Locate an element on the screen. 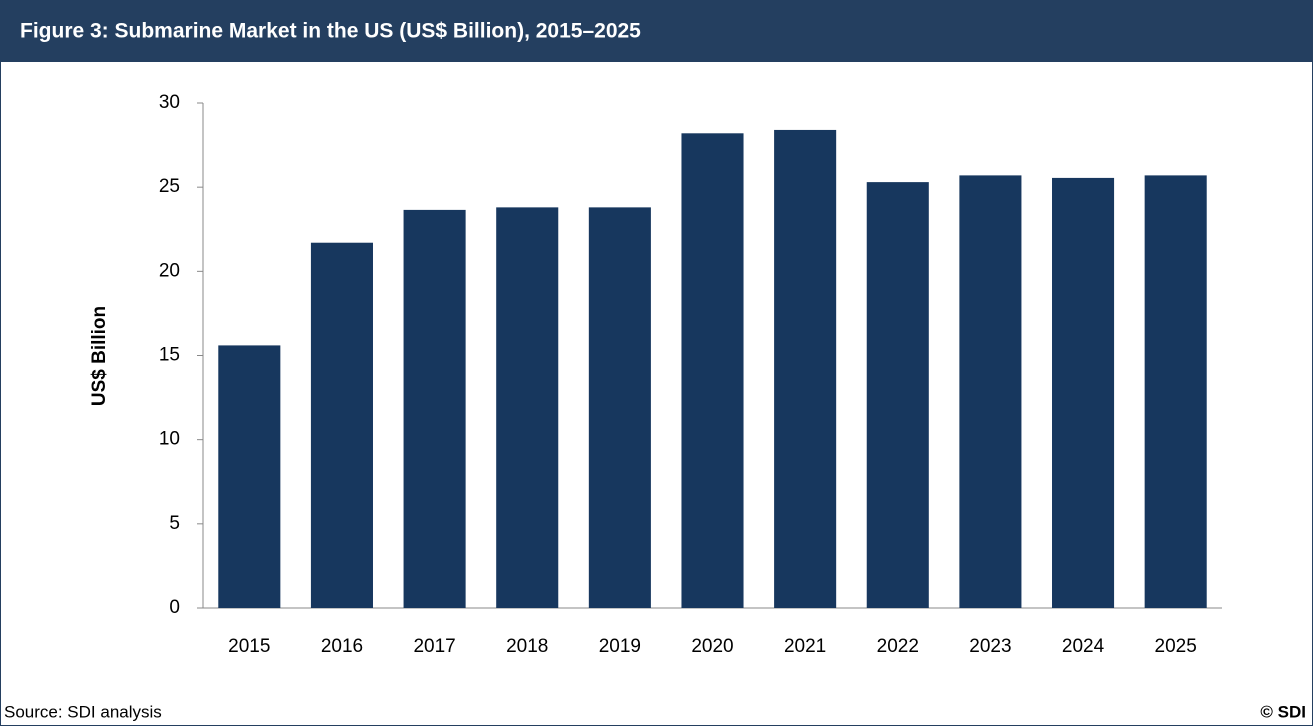  x-tick-label: 2018 is located at coordinates (527, 646).